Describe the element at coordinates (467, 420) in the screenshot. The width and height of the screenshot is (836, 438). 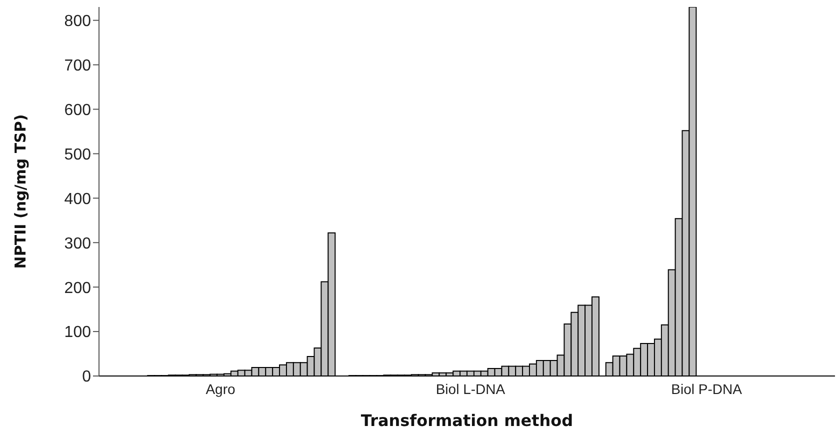
I see `x-axis-title: Transformation method` at that location.